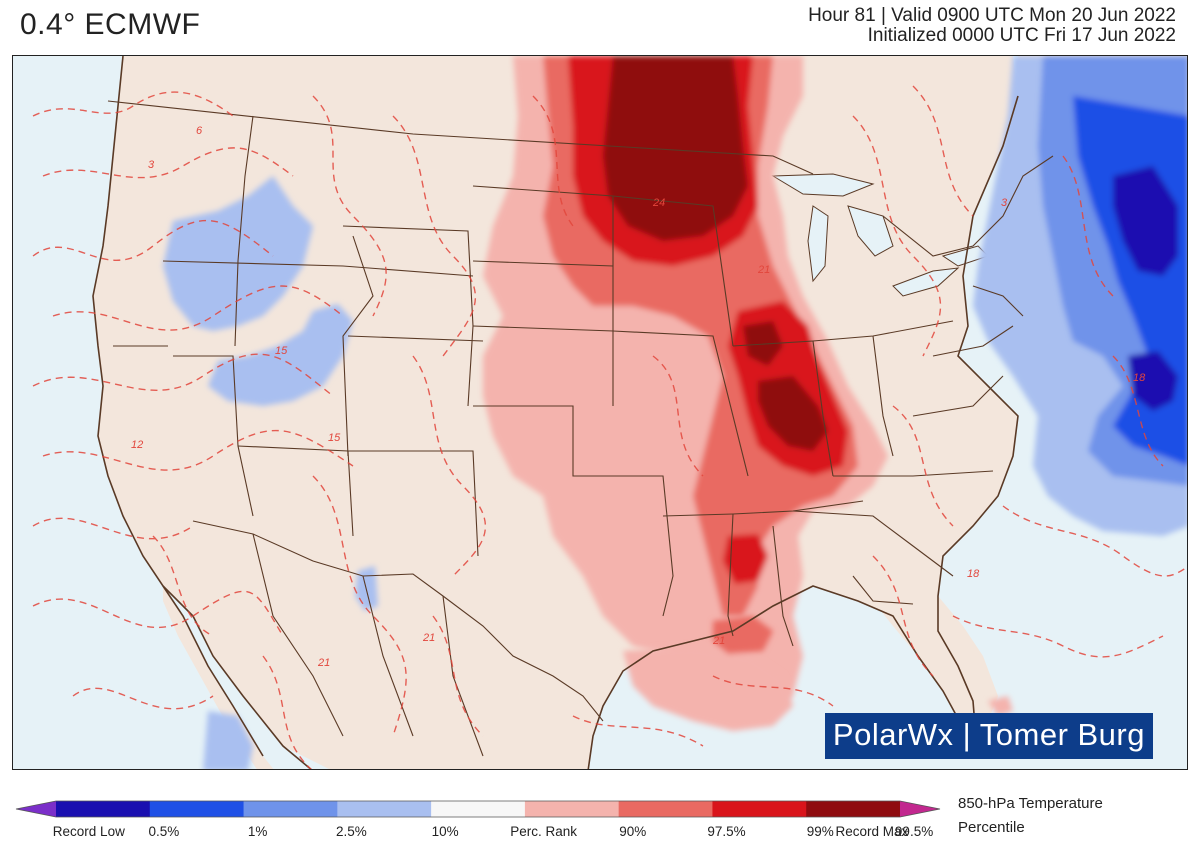 This screenshot has width=1200, height=862. What do you see at coordinates (110, 24) in the screenshot?
I see `model-title: 0.4° ECMWF` at bounding box center [110, 24].